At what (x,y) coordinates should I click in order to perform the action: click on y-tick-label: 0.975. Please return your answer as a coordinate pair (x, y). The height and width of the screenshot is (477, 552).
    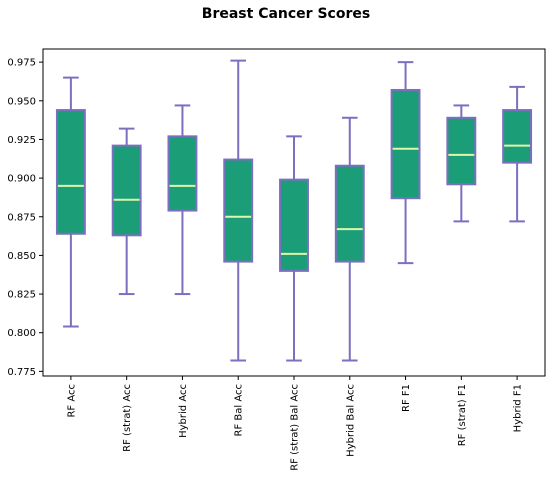
    Looking at the image, I should click on (21, 63).